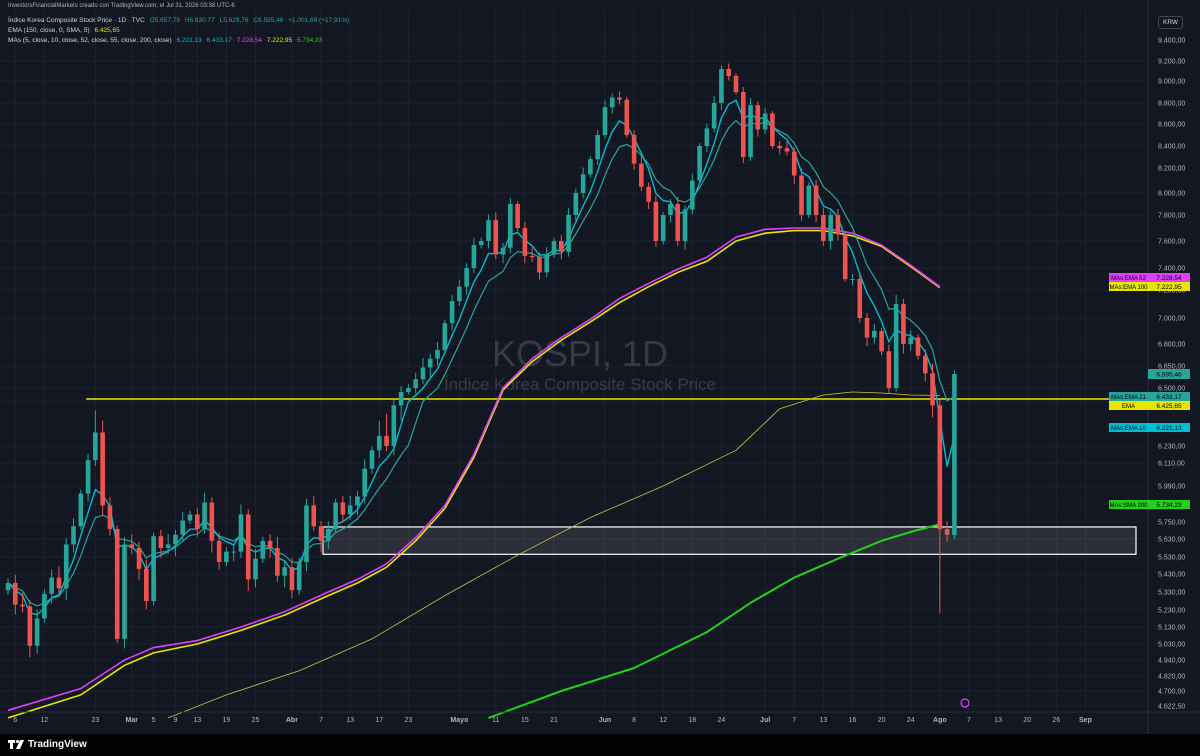  What do you see at coordinates (965, 703) in the screenshot?
I see `event-marker-icon` at bounding box center [965, 703].